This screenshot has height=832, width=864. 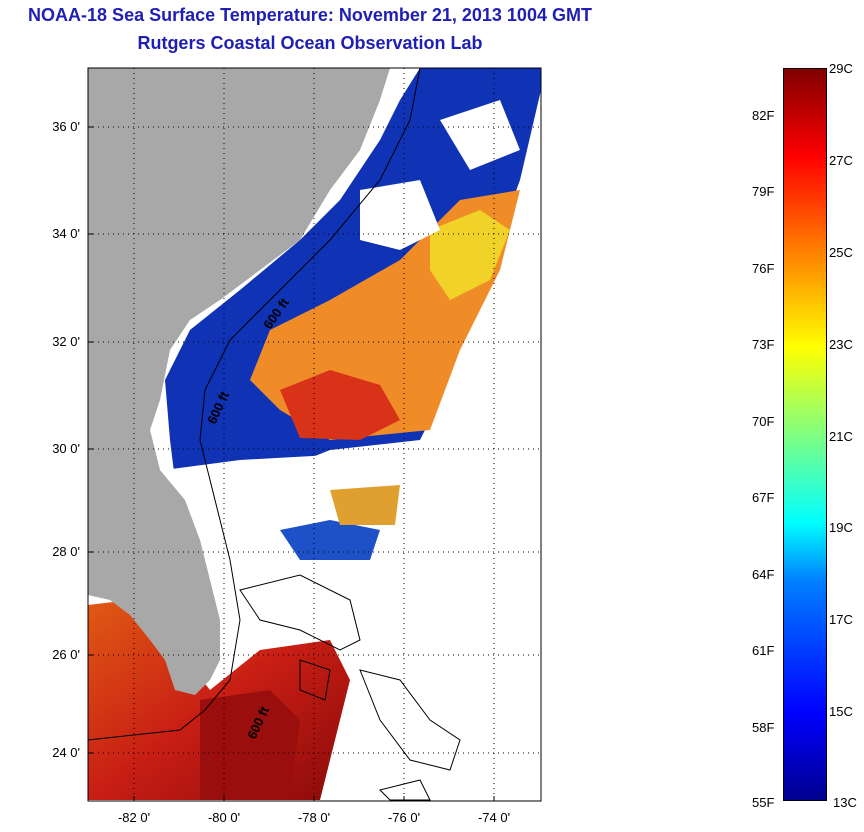 I want to click on map-subtitle: Rutgers Coastal Ocean Observation Lab, so click(x=310, y=43).